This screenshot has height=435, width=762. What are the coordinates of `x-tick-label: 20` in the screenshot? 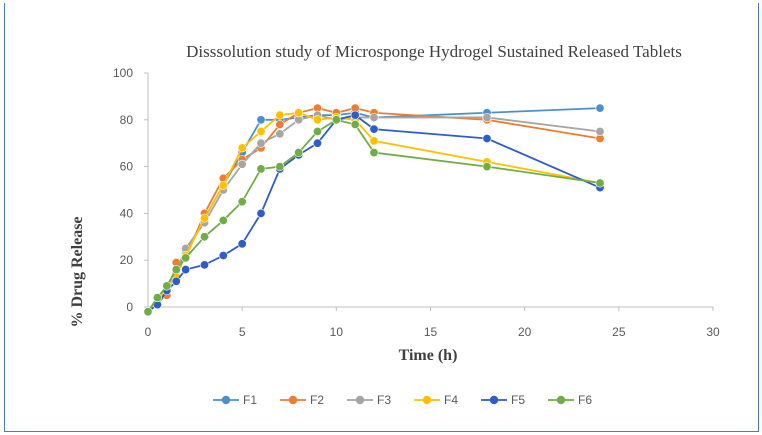 It's located at (525, 332).